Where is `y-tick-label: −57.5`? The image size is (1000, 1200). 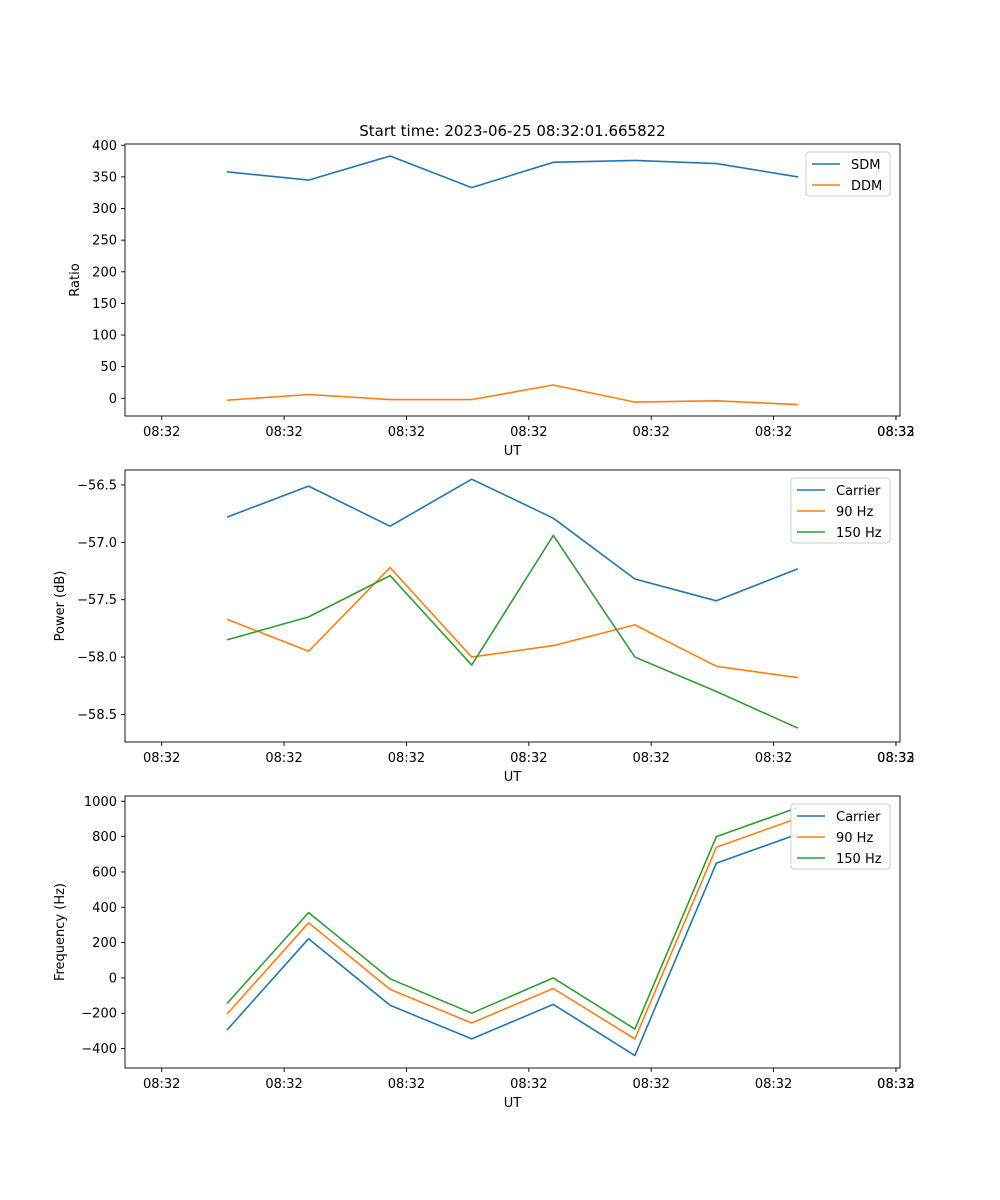
y-tick-label: −57.5 is located at coordinates (97, 600).